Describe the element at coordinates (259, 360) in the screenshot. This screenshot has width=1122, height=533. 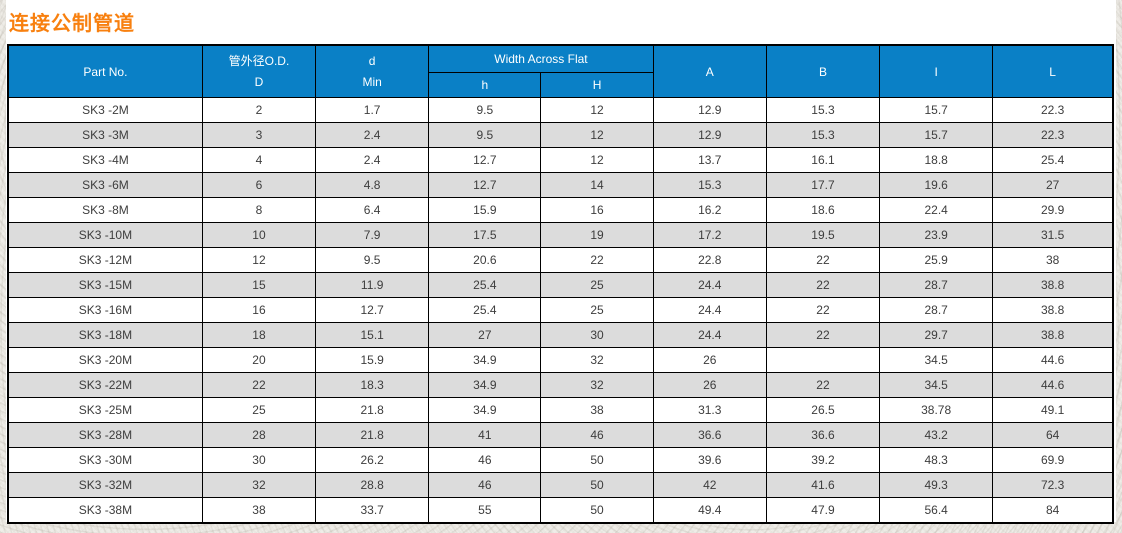
I see `cell-od-d: 20` at that location.